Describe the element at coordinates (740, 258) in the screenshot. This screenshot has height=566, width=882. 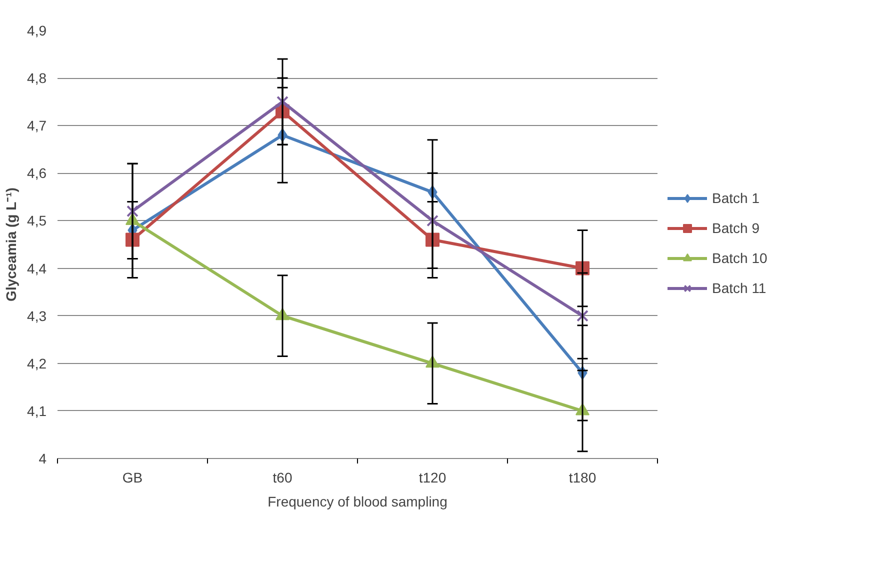
I see `legend-label: Batch 10` at that location.